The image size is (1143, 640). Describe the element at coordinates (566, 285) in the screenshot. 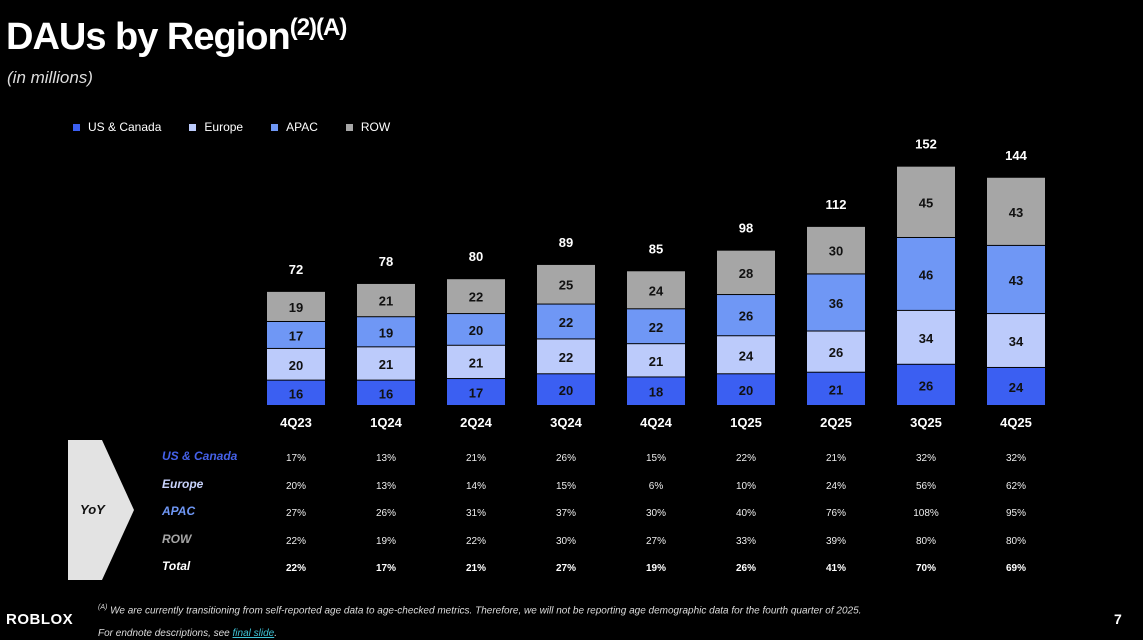

I see `segment-label: 25` at that location.